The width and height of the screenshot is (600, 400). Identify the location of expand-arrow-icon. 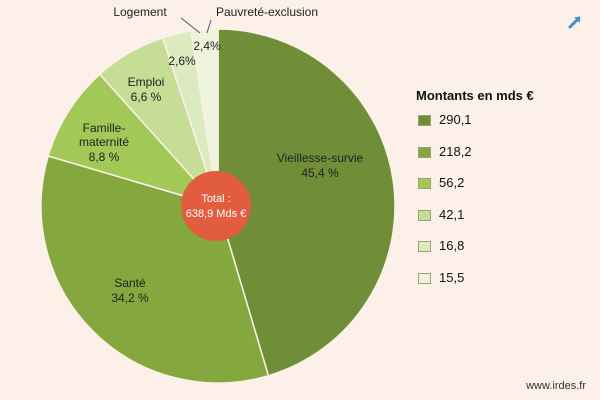
(575, 22).